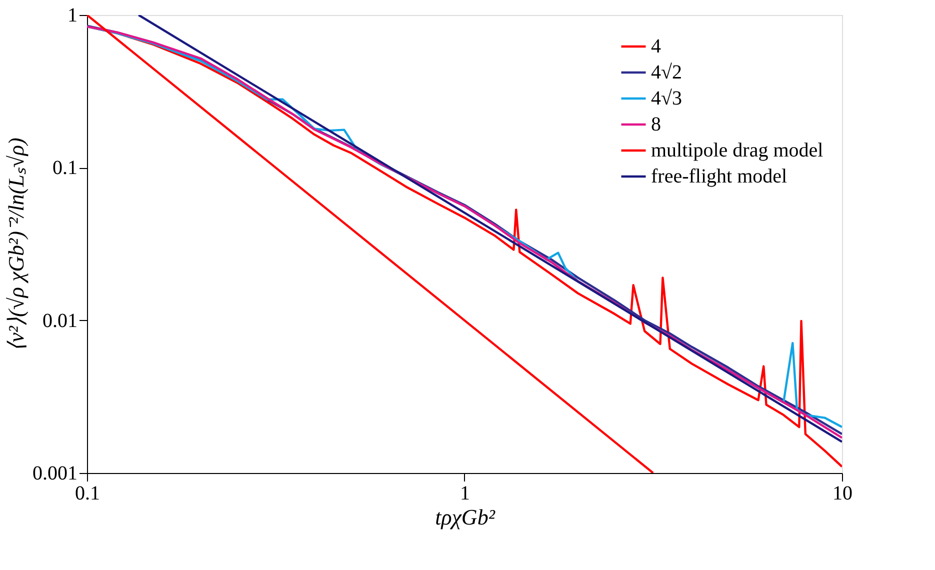  I want to click on legend-label: free-flight model, so click(719, 177).